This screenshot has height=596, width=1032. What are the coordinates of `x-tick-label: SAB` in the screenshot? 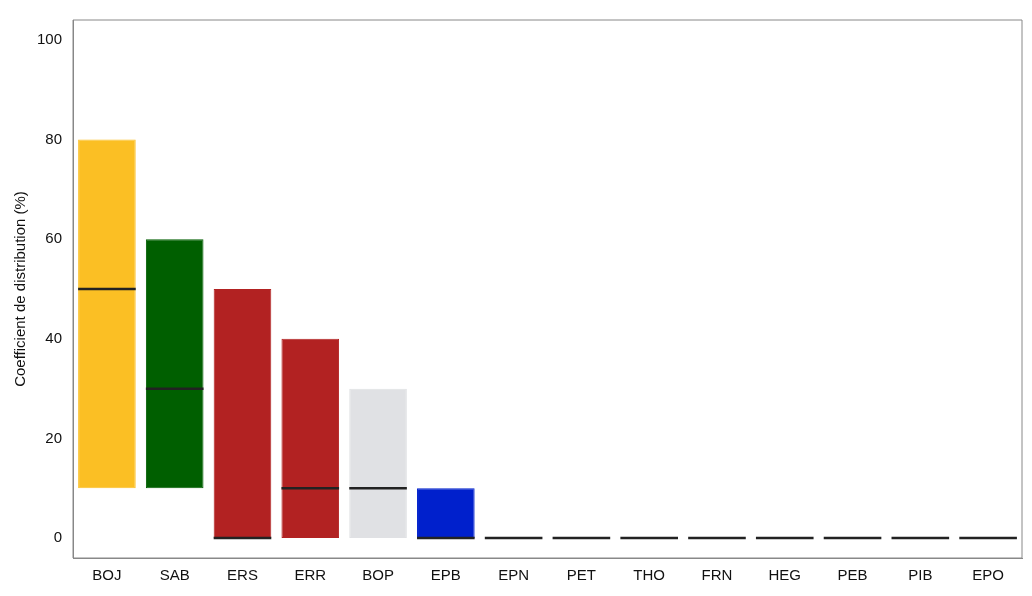 It's located at (174, 575).